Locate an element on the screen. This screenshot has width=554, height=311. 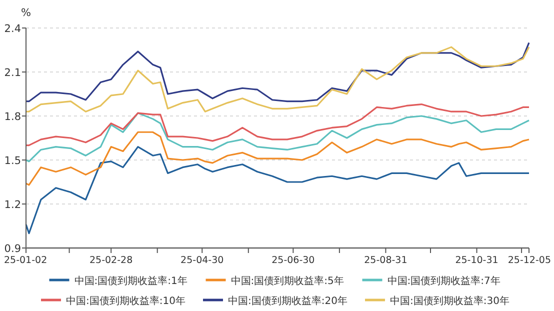
legend-label: 中国:国债到期收益率:30年 is located at coordinates (450, 301).